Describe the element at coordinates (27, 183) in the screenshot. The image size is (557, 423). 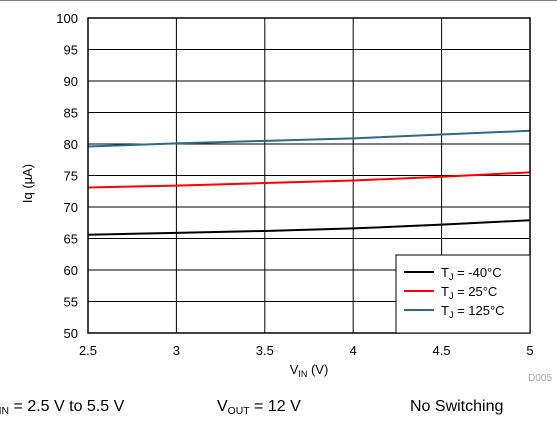
I see `y-axis-label: Iq (µA)` at that location.